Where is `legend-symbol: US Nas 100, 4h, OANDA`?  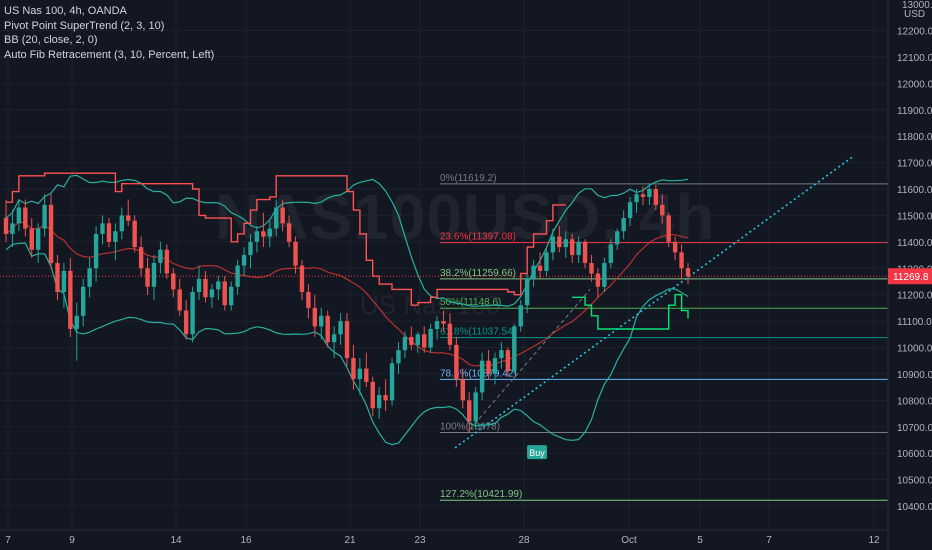 legend-symbol: US Nas 100, 4h, OANDA is located at coordinates (65, 11).